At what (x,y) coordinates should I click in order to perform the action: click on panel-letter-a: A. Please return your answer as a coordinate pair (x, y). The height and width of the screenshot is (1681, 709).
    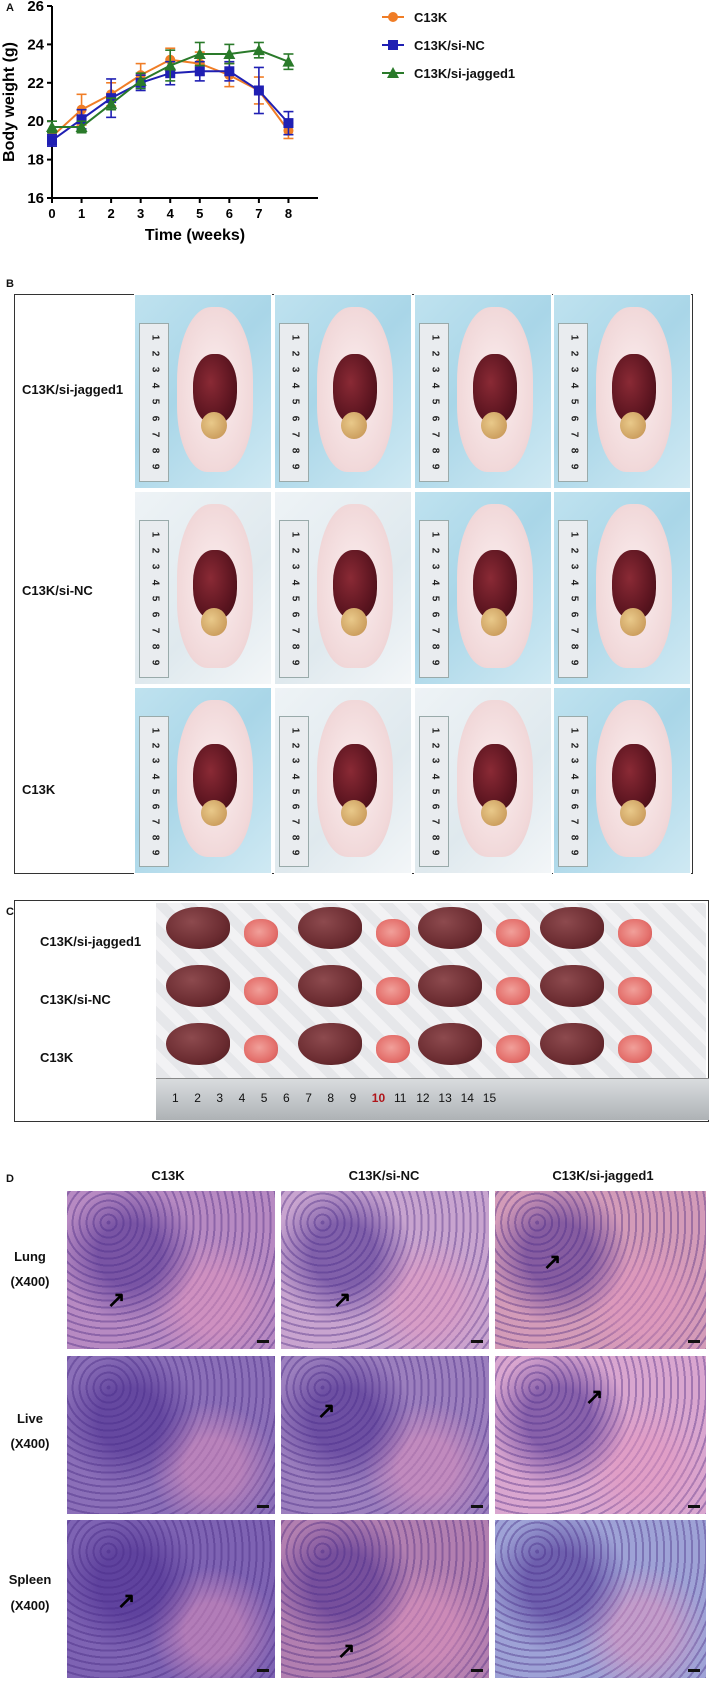
    Looking at the image, I should click on (10, 8).